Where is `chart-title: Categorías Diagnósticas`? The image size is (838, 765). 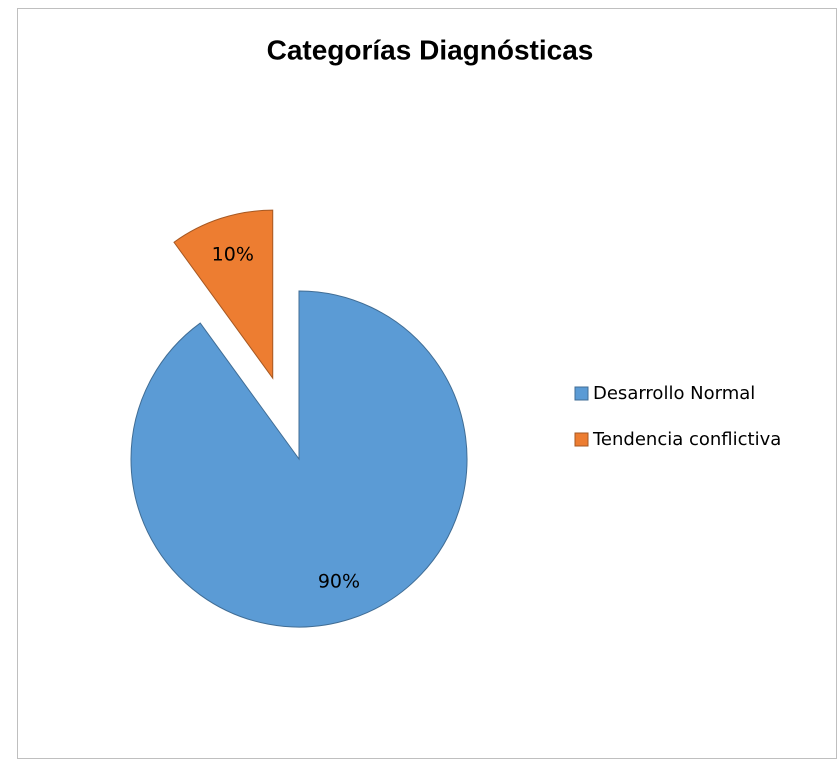
chart-title: Categorías Diagnósticas is located at coordinates (430, 49).